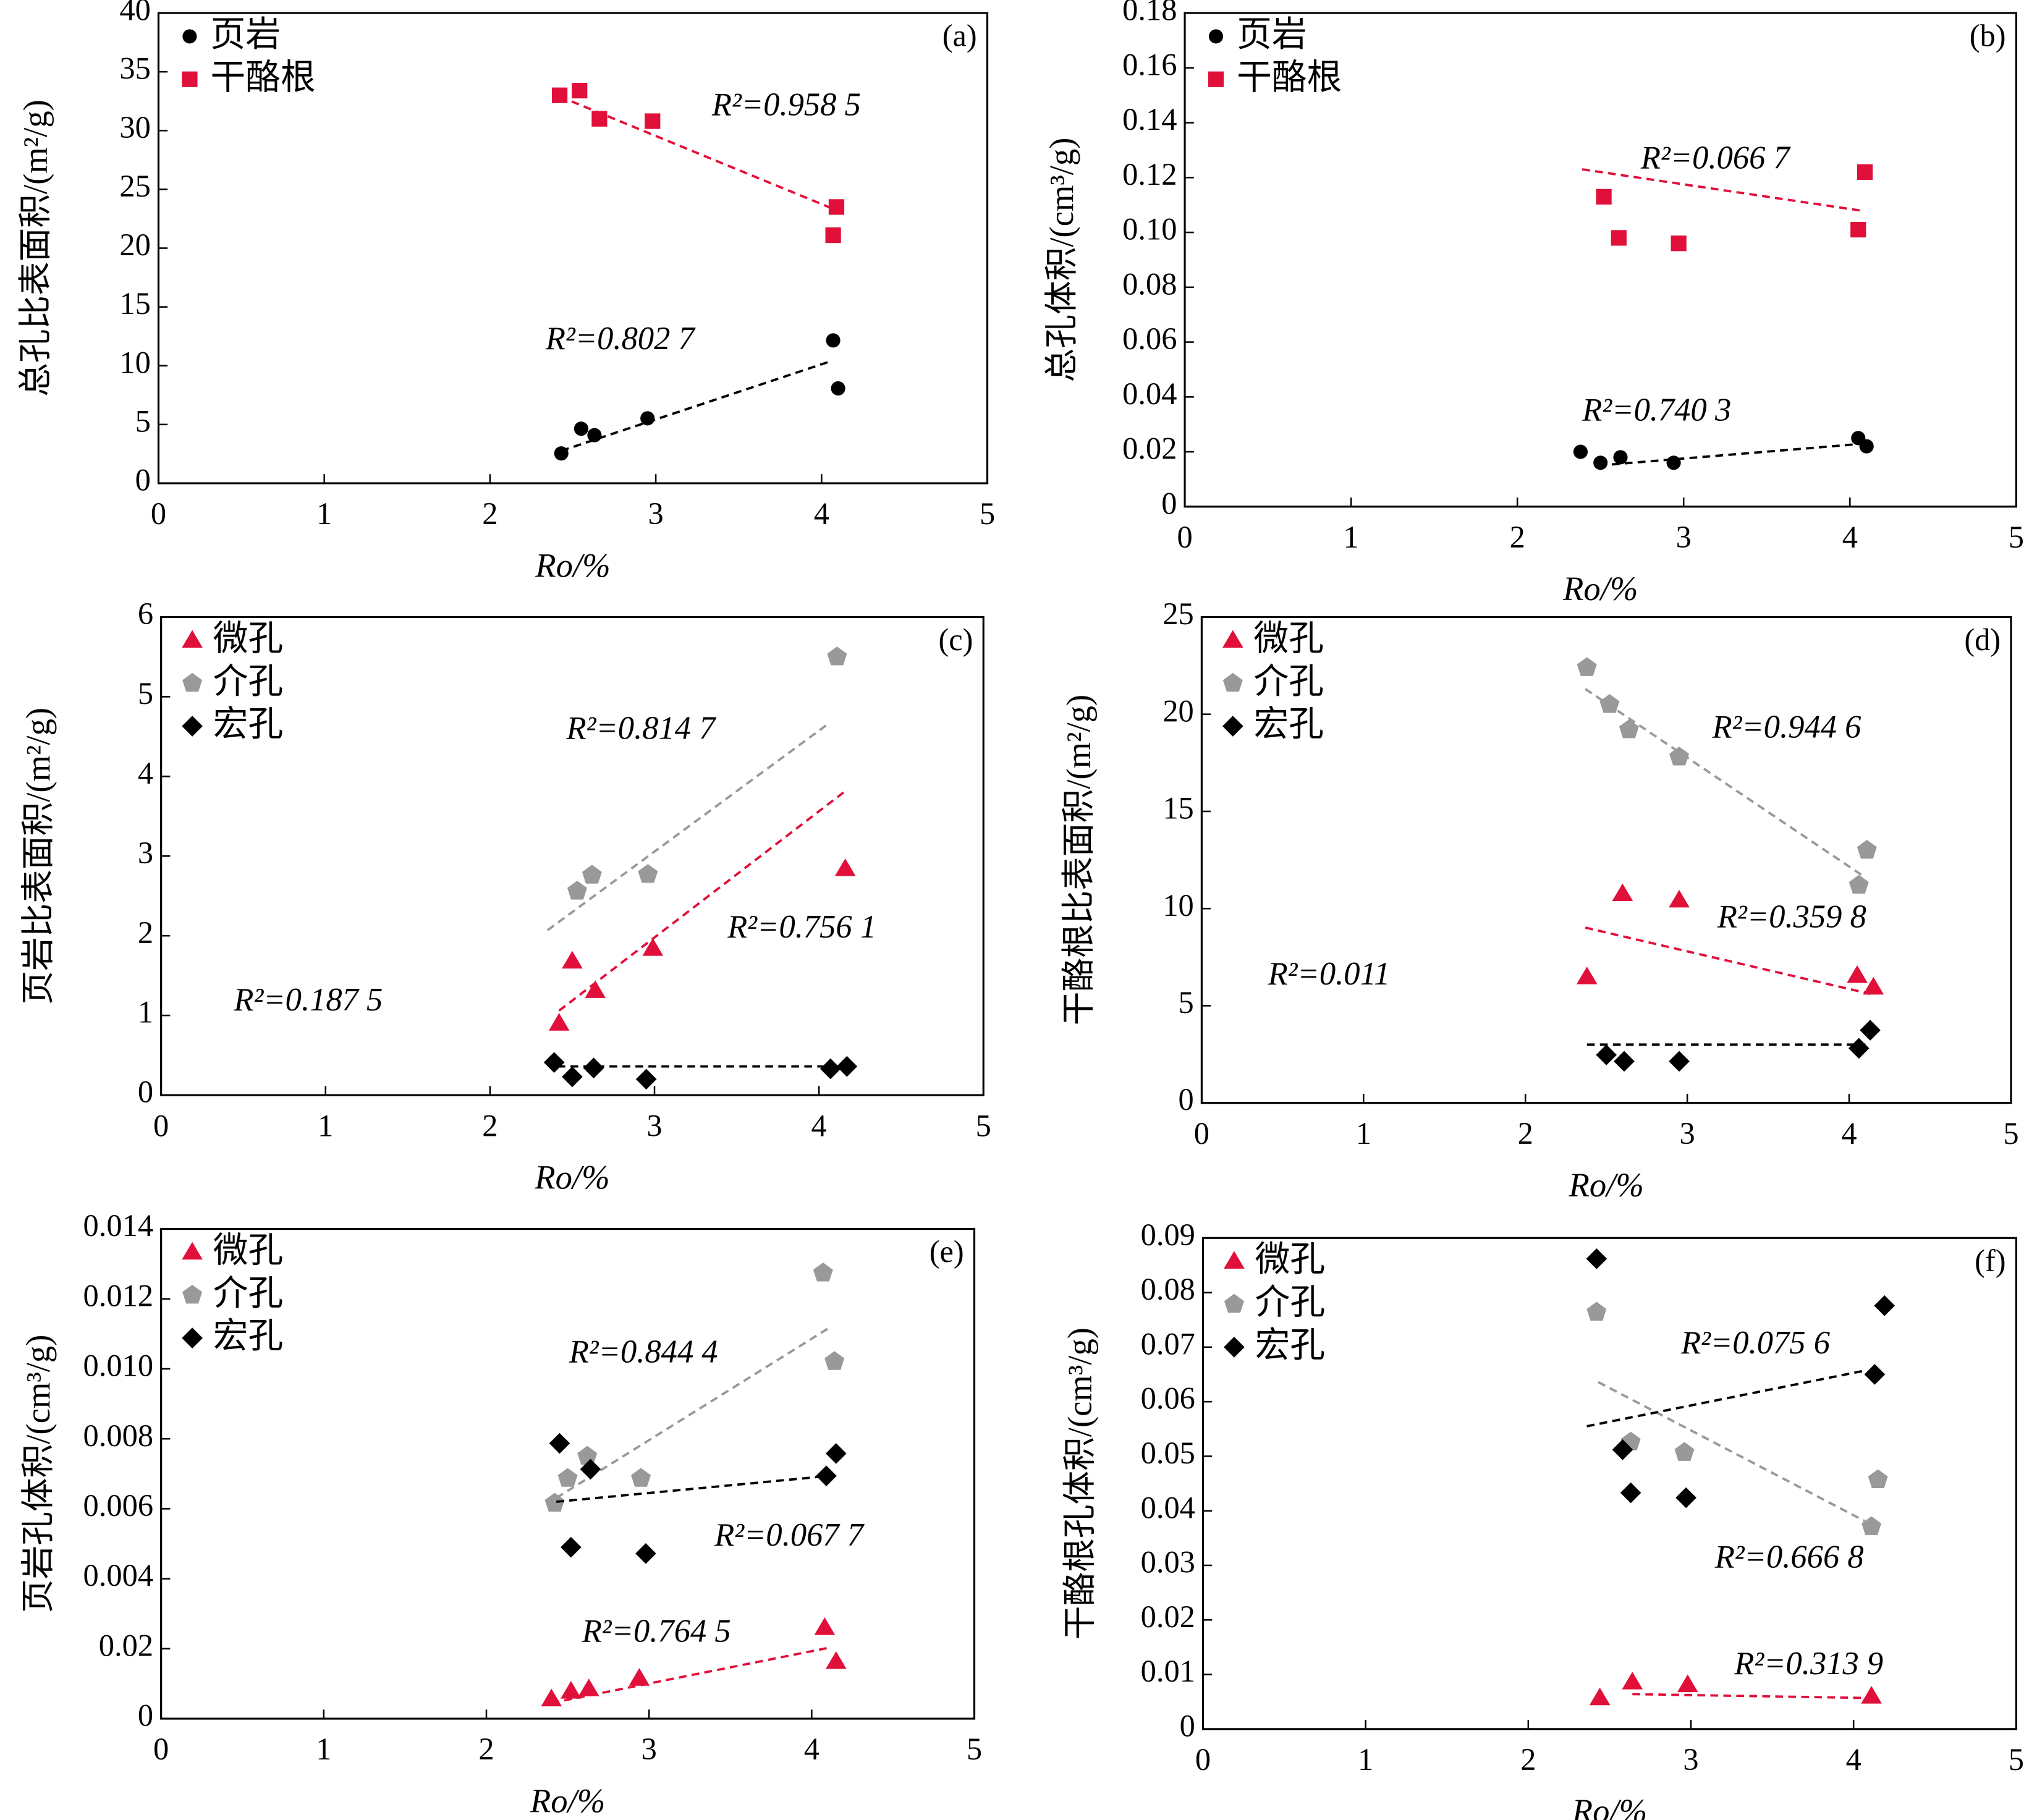  I want to click on y-axis-label: 页岩比表面积/(m²/g), so click(38, 856).